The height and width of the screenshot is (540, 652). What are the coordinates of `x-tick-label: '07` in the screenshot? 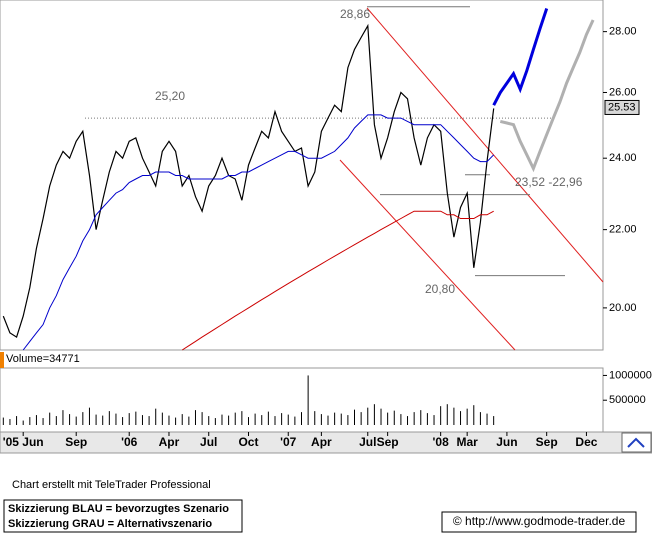 It's located at (288, 442).